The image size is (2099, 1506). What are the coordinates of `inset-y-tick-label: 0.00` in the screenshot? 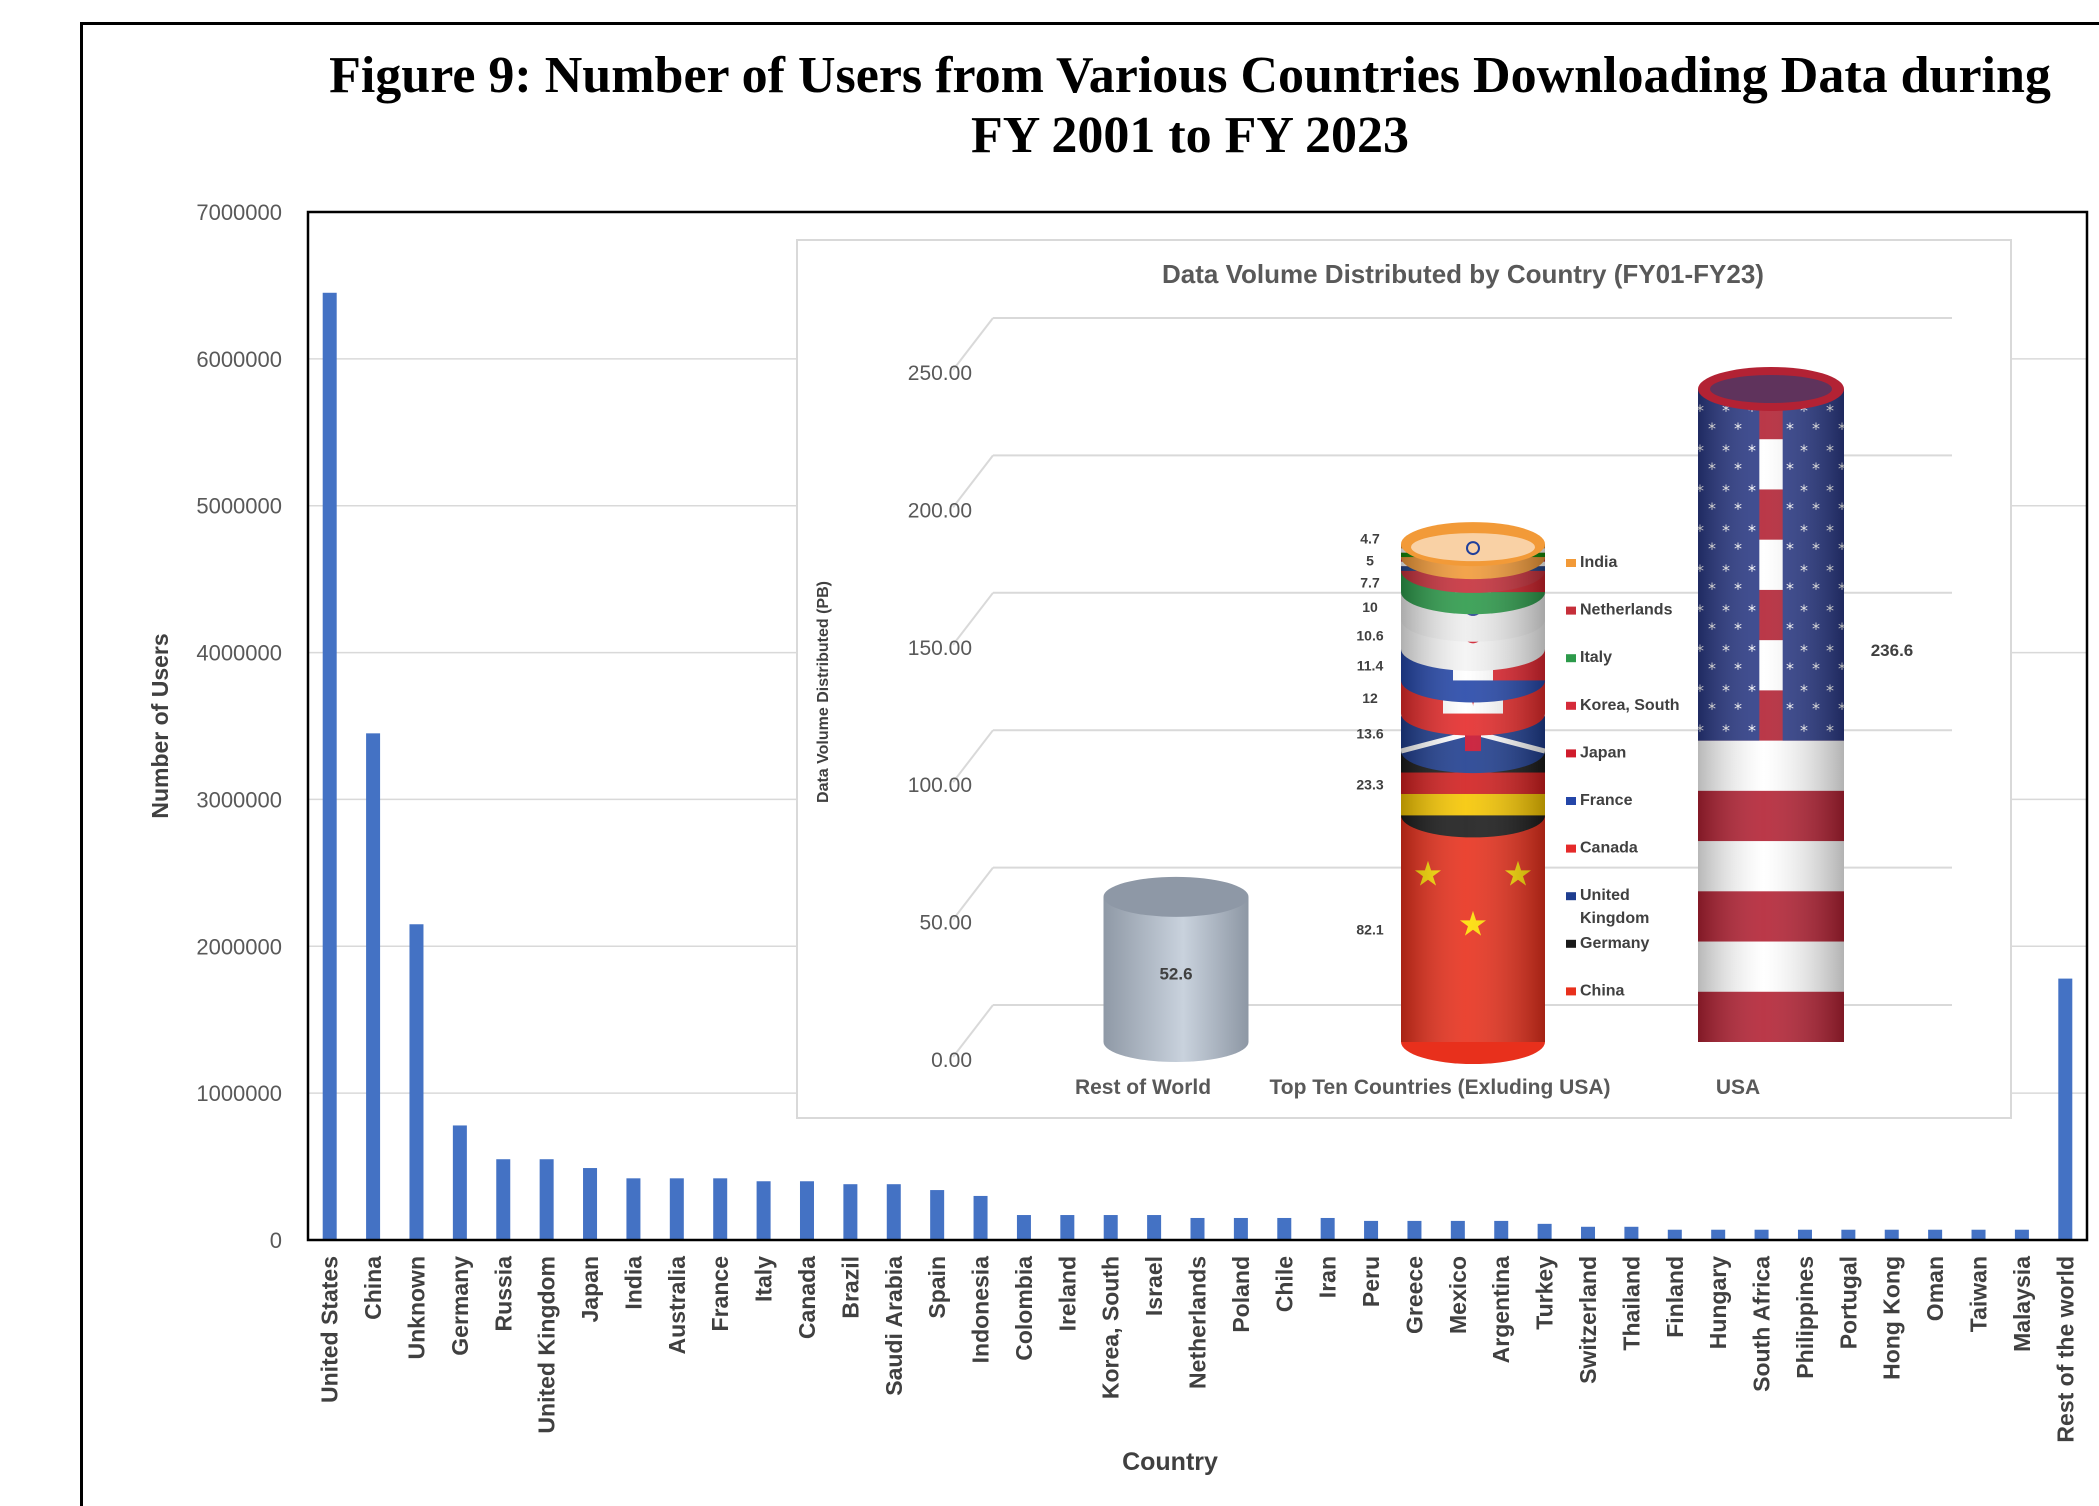 It's located at (951, 1060).